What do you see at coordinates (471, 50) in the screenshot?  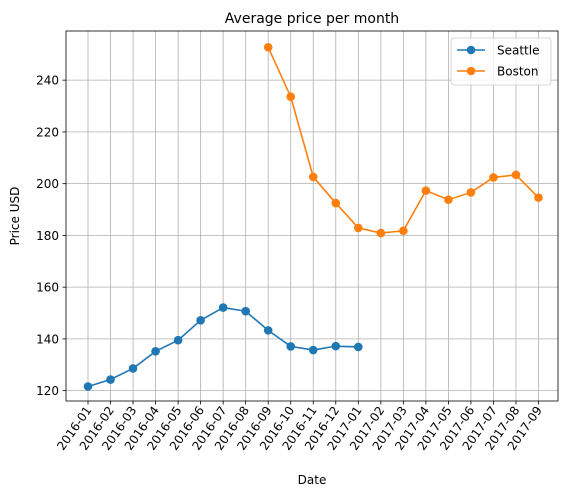 I see `legend-marker-seattle` at bounding box center [471, 50].